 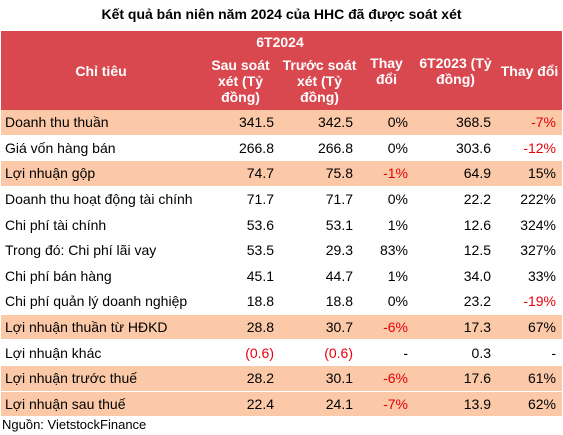 What do you see at coordinates (74, 424) in the screenshot?
I see `source-note: Nguồn: VietstockFinance` at bounding box center [74, 424].